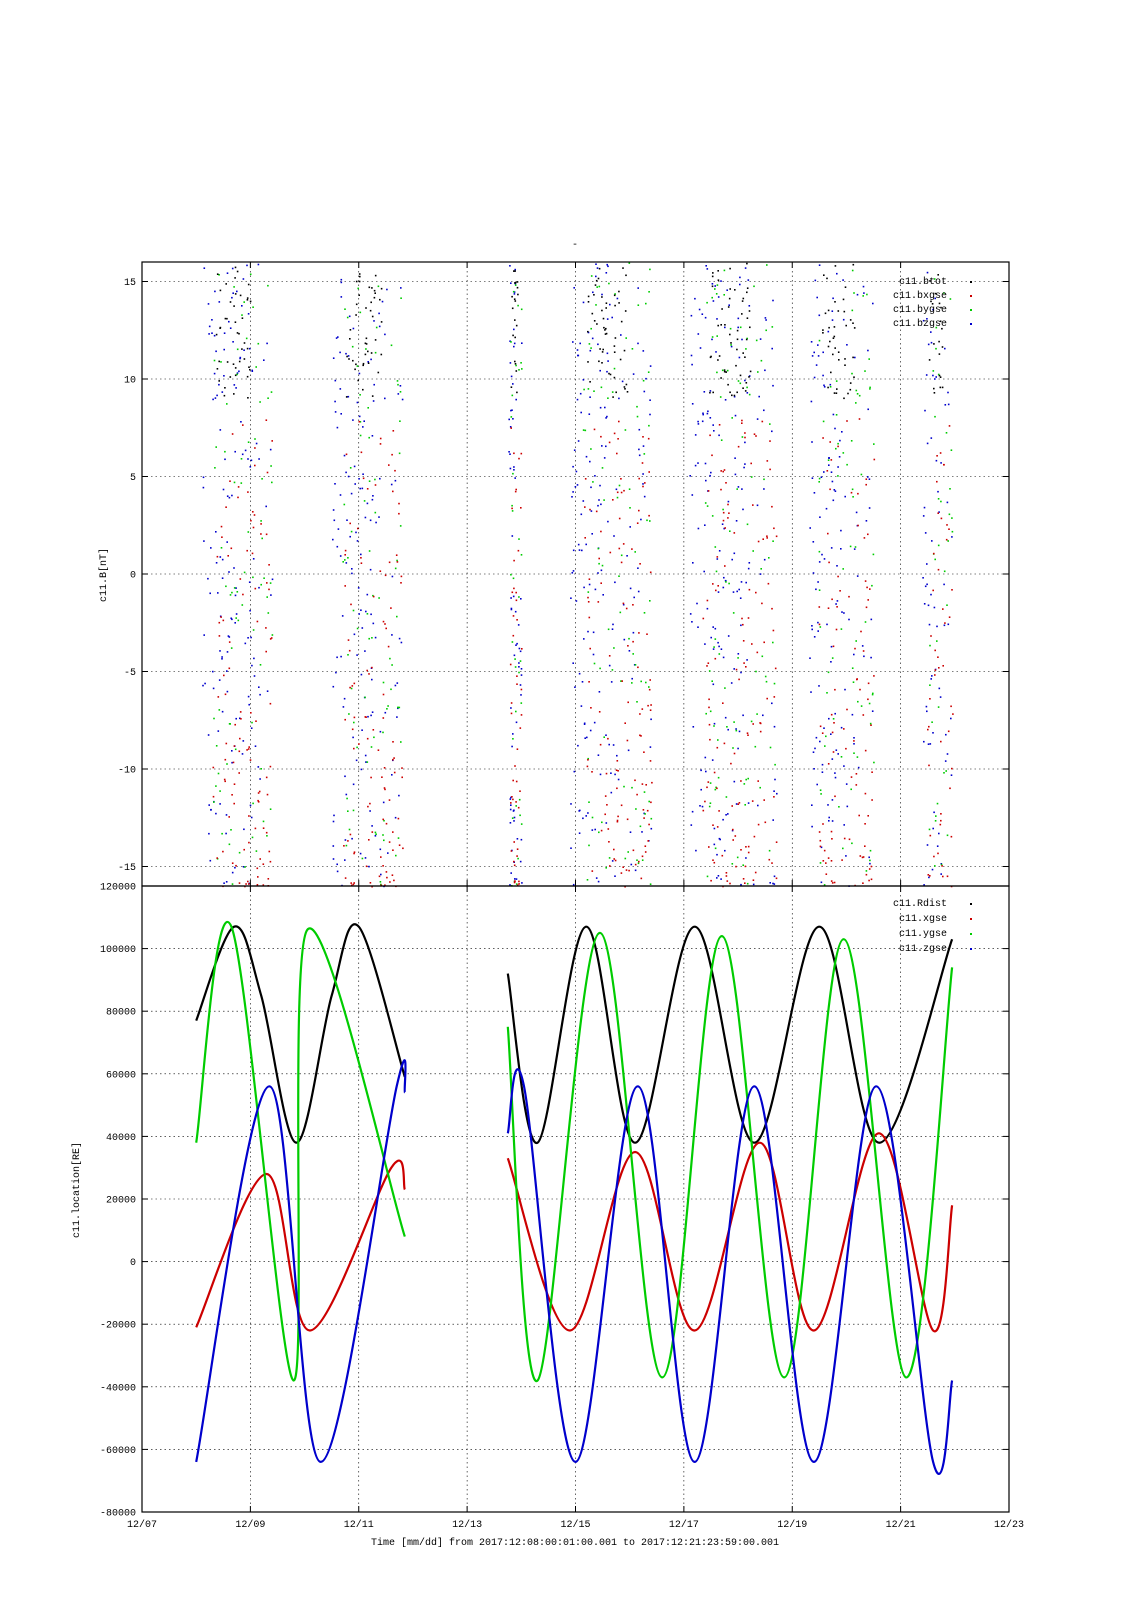  What do you see at coordinates (575, 245) in the screenshot?
I see `figure-top-title: -` at bounding box center [575, 245].